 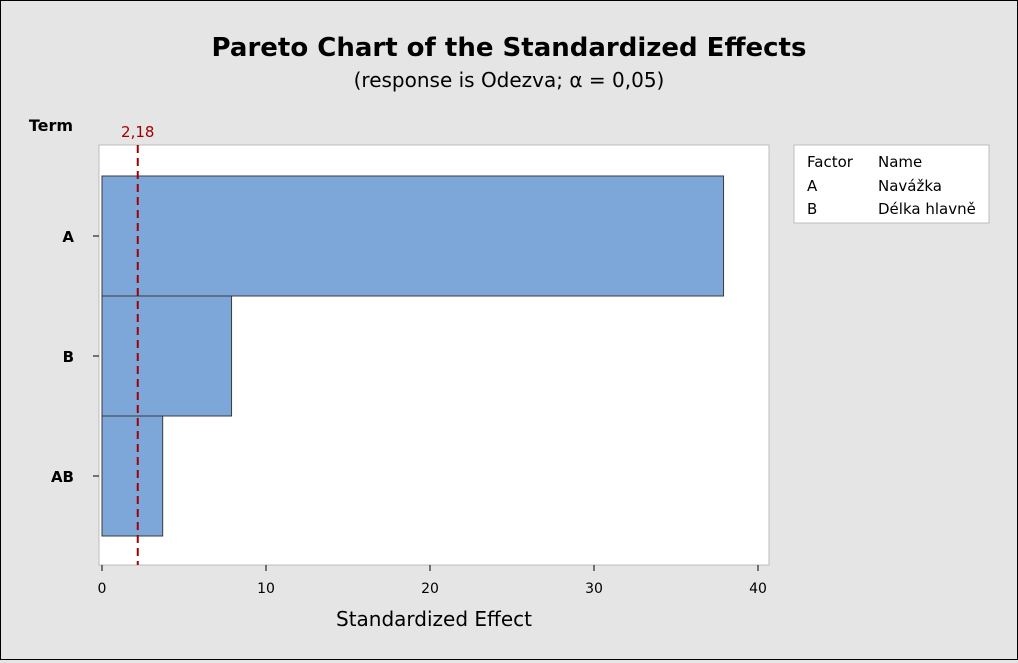 What do you see at coordinates (68, 357) in the screenshot?
I see `y-tick-label-b: B` at bounding box center [68, 357].